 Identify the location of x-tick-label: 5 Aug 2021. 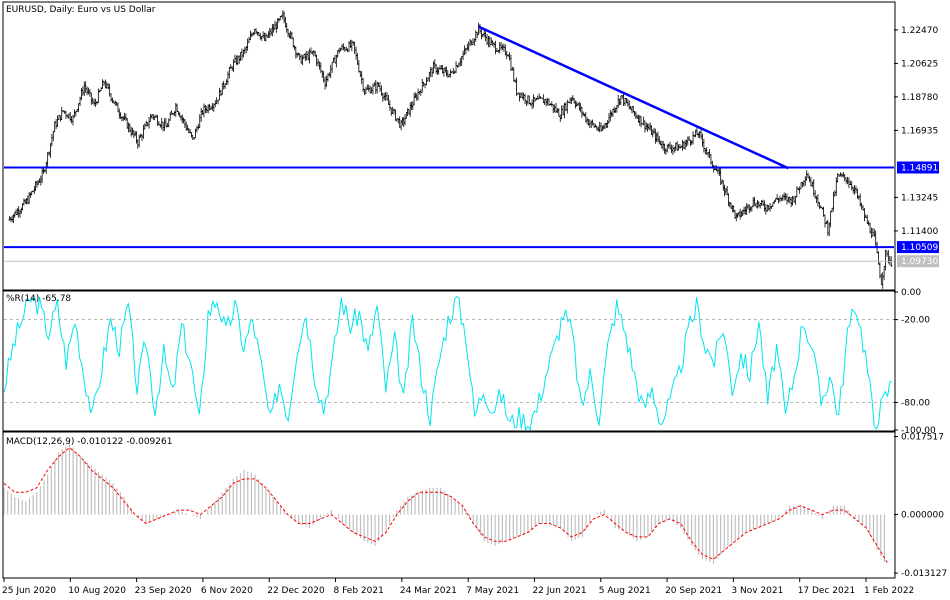
(625, 591).